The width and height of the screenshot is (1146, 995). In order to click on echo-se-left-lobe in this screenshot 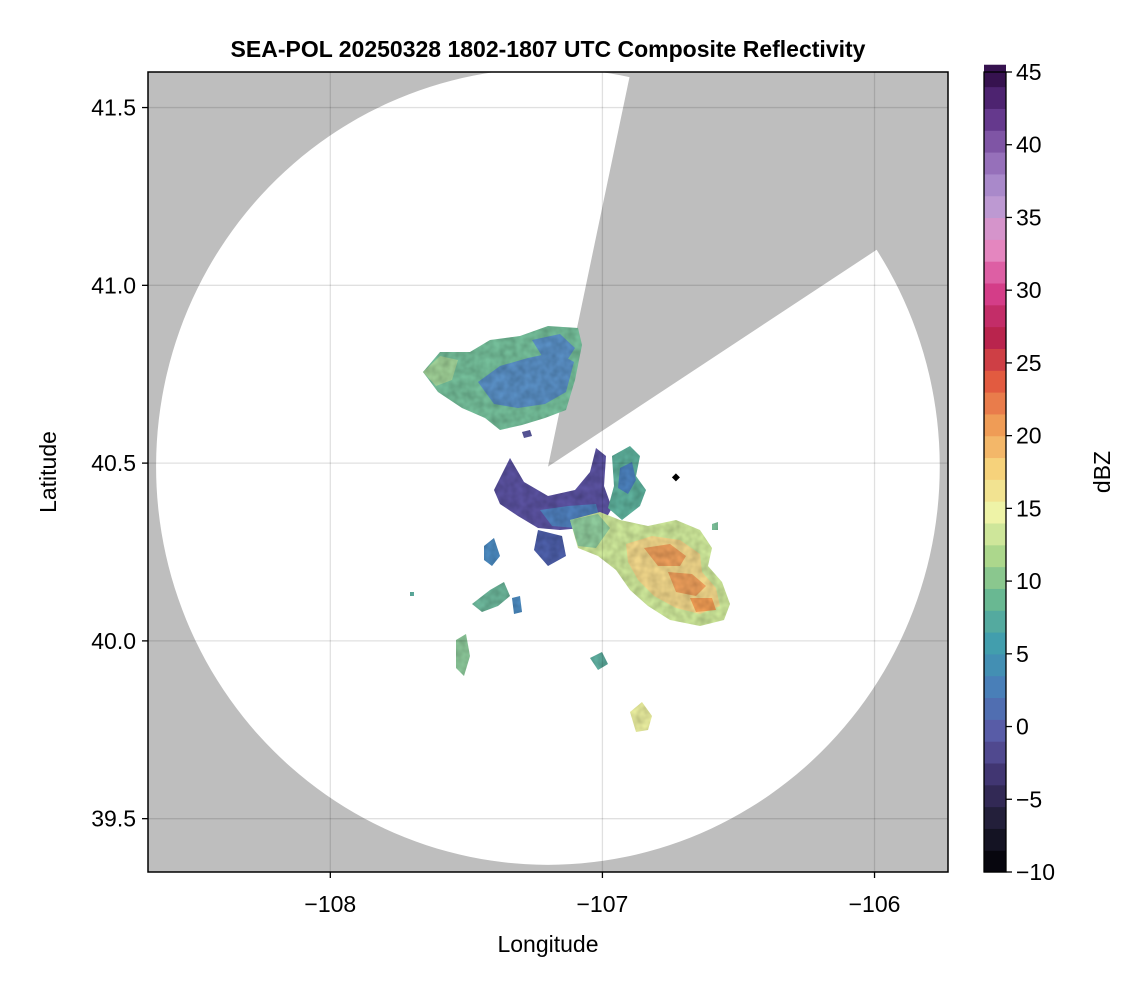, I will do `click(590, 531)`.